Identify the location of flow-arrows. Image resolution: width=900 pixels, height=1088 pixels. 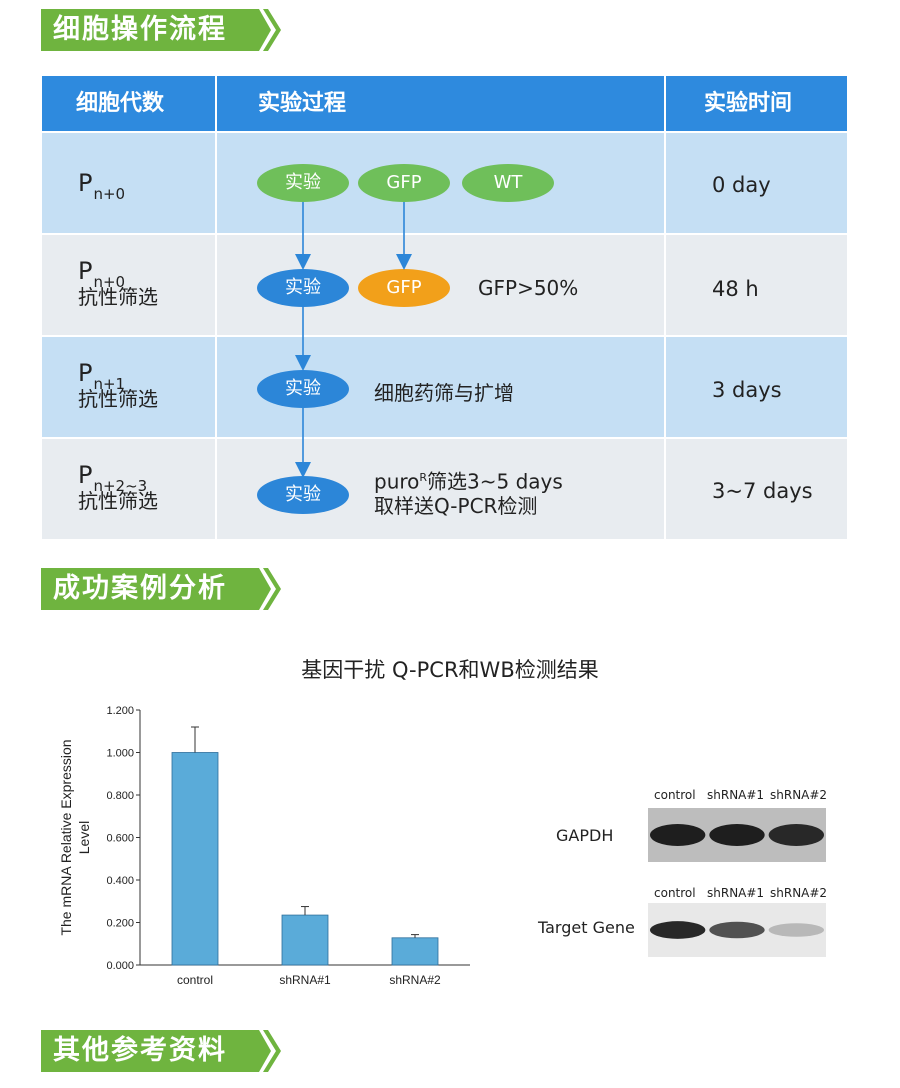
(353, 340).